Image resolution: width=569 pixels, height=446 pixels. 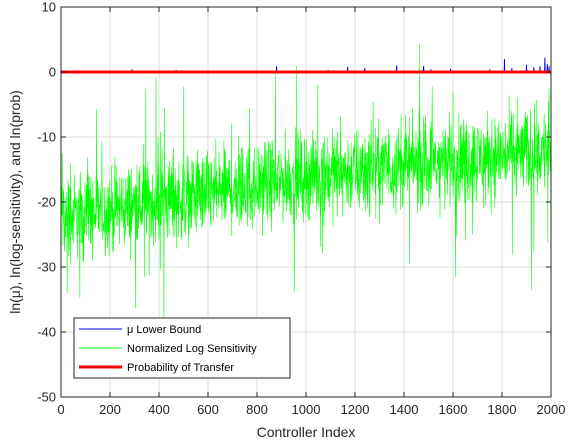 I want to click on y-tick-label: -50, so click(x=46, y=397).